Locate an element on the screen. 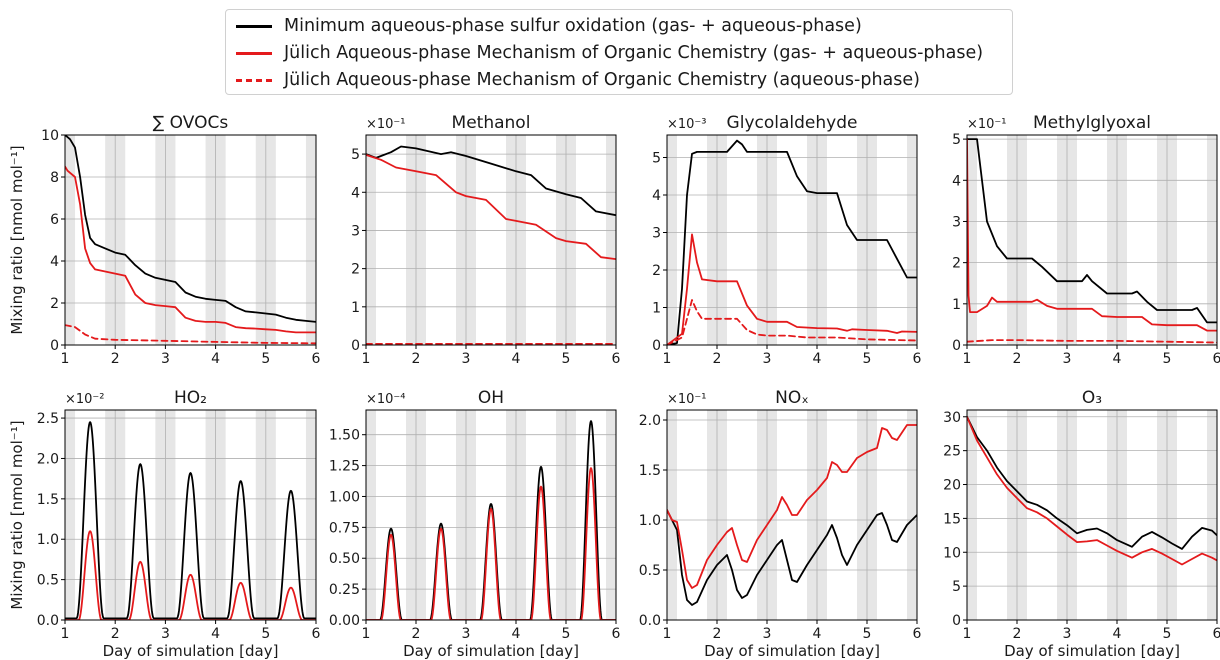 This screenshot has height=660, width=1220. legend-swatch-black-solid is located at coordinates (254, 26).